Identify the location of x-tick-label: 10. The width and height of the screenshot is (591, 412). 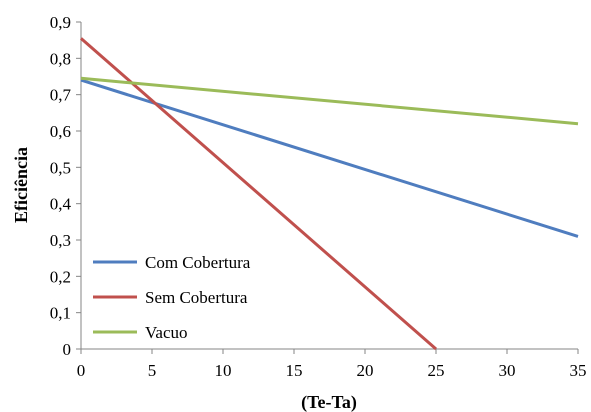
(223, 370).